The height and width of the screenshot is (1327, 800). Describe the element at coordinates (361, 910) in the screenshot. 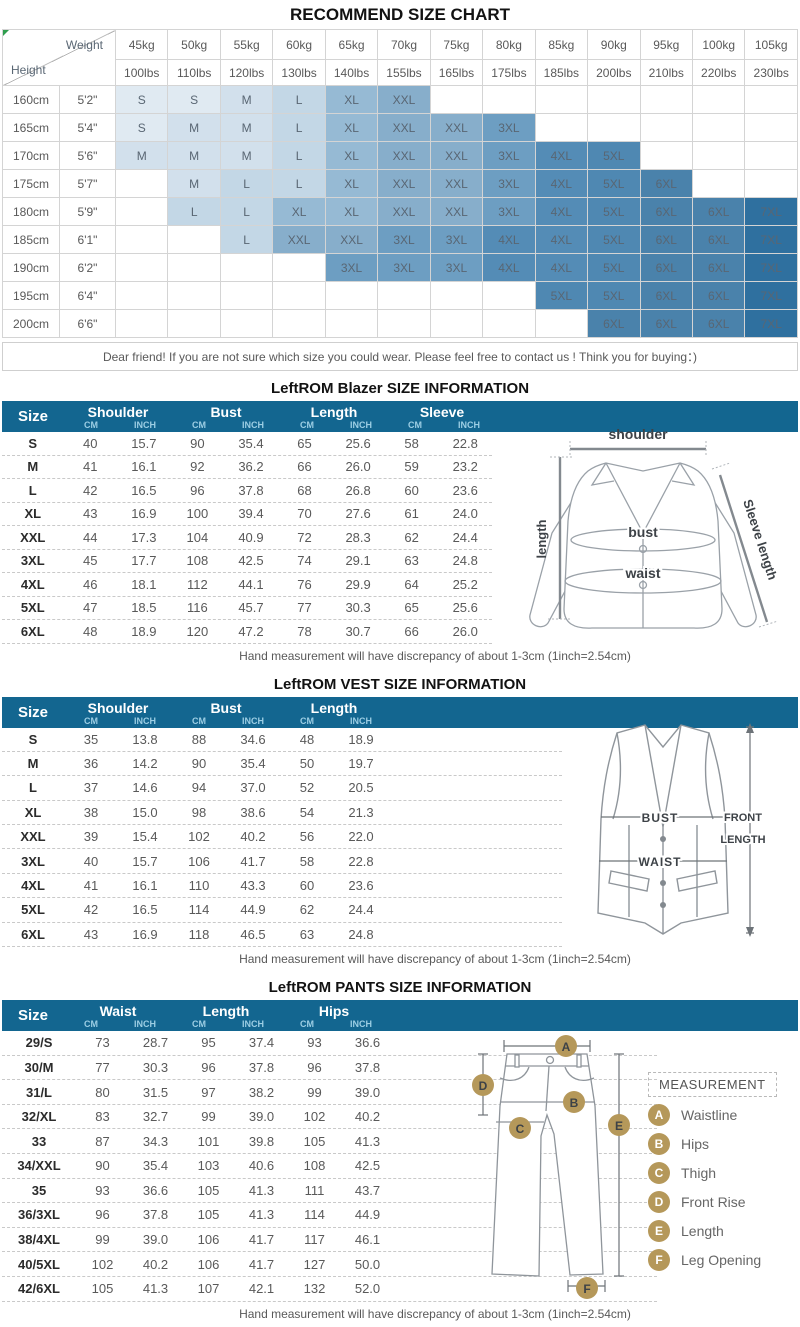

I see `measure-value: 24.4` at that location.